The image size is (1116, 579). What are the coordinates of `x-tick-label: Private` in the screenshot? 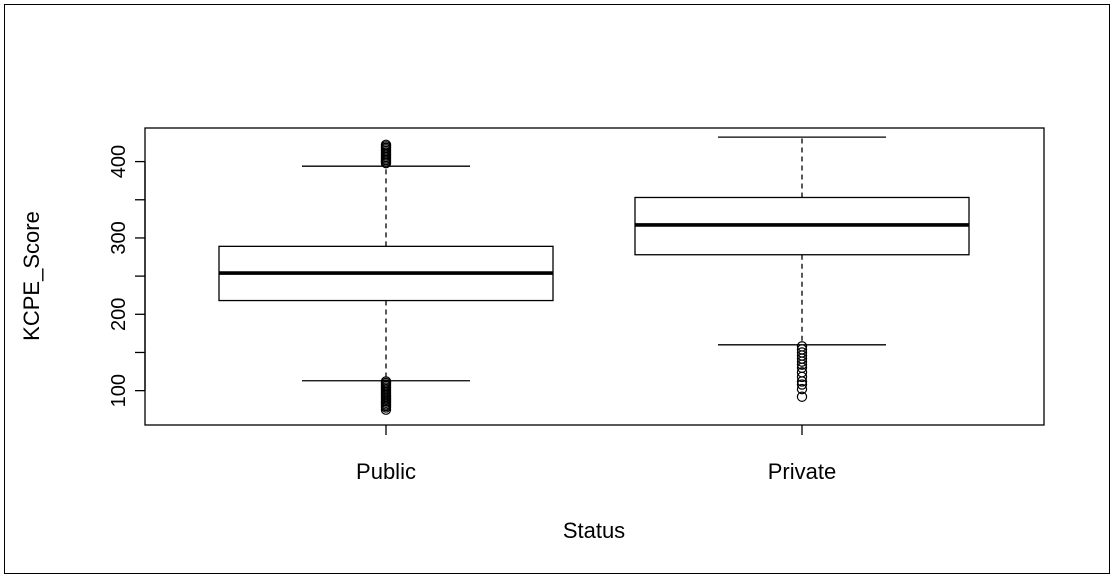 It's located at (802, 471).